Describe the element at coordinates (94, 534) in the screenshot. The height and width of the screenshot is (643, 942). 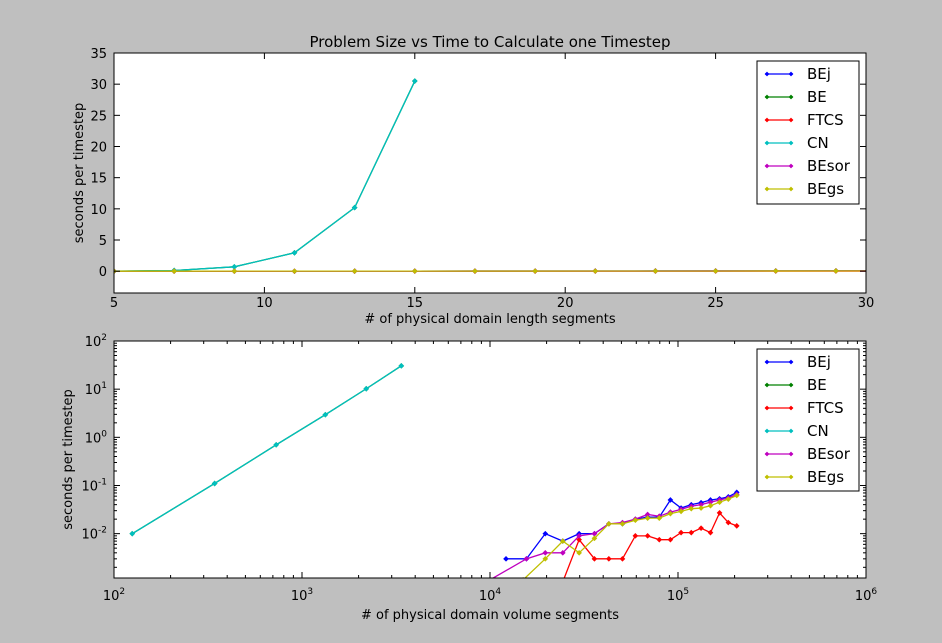
I see `y-tick-label: 10⁻²` at that location.